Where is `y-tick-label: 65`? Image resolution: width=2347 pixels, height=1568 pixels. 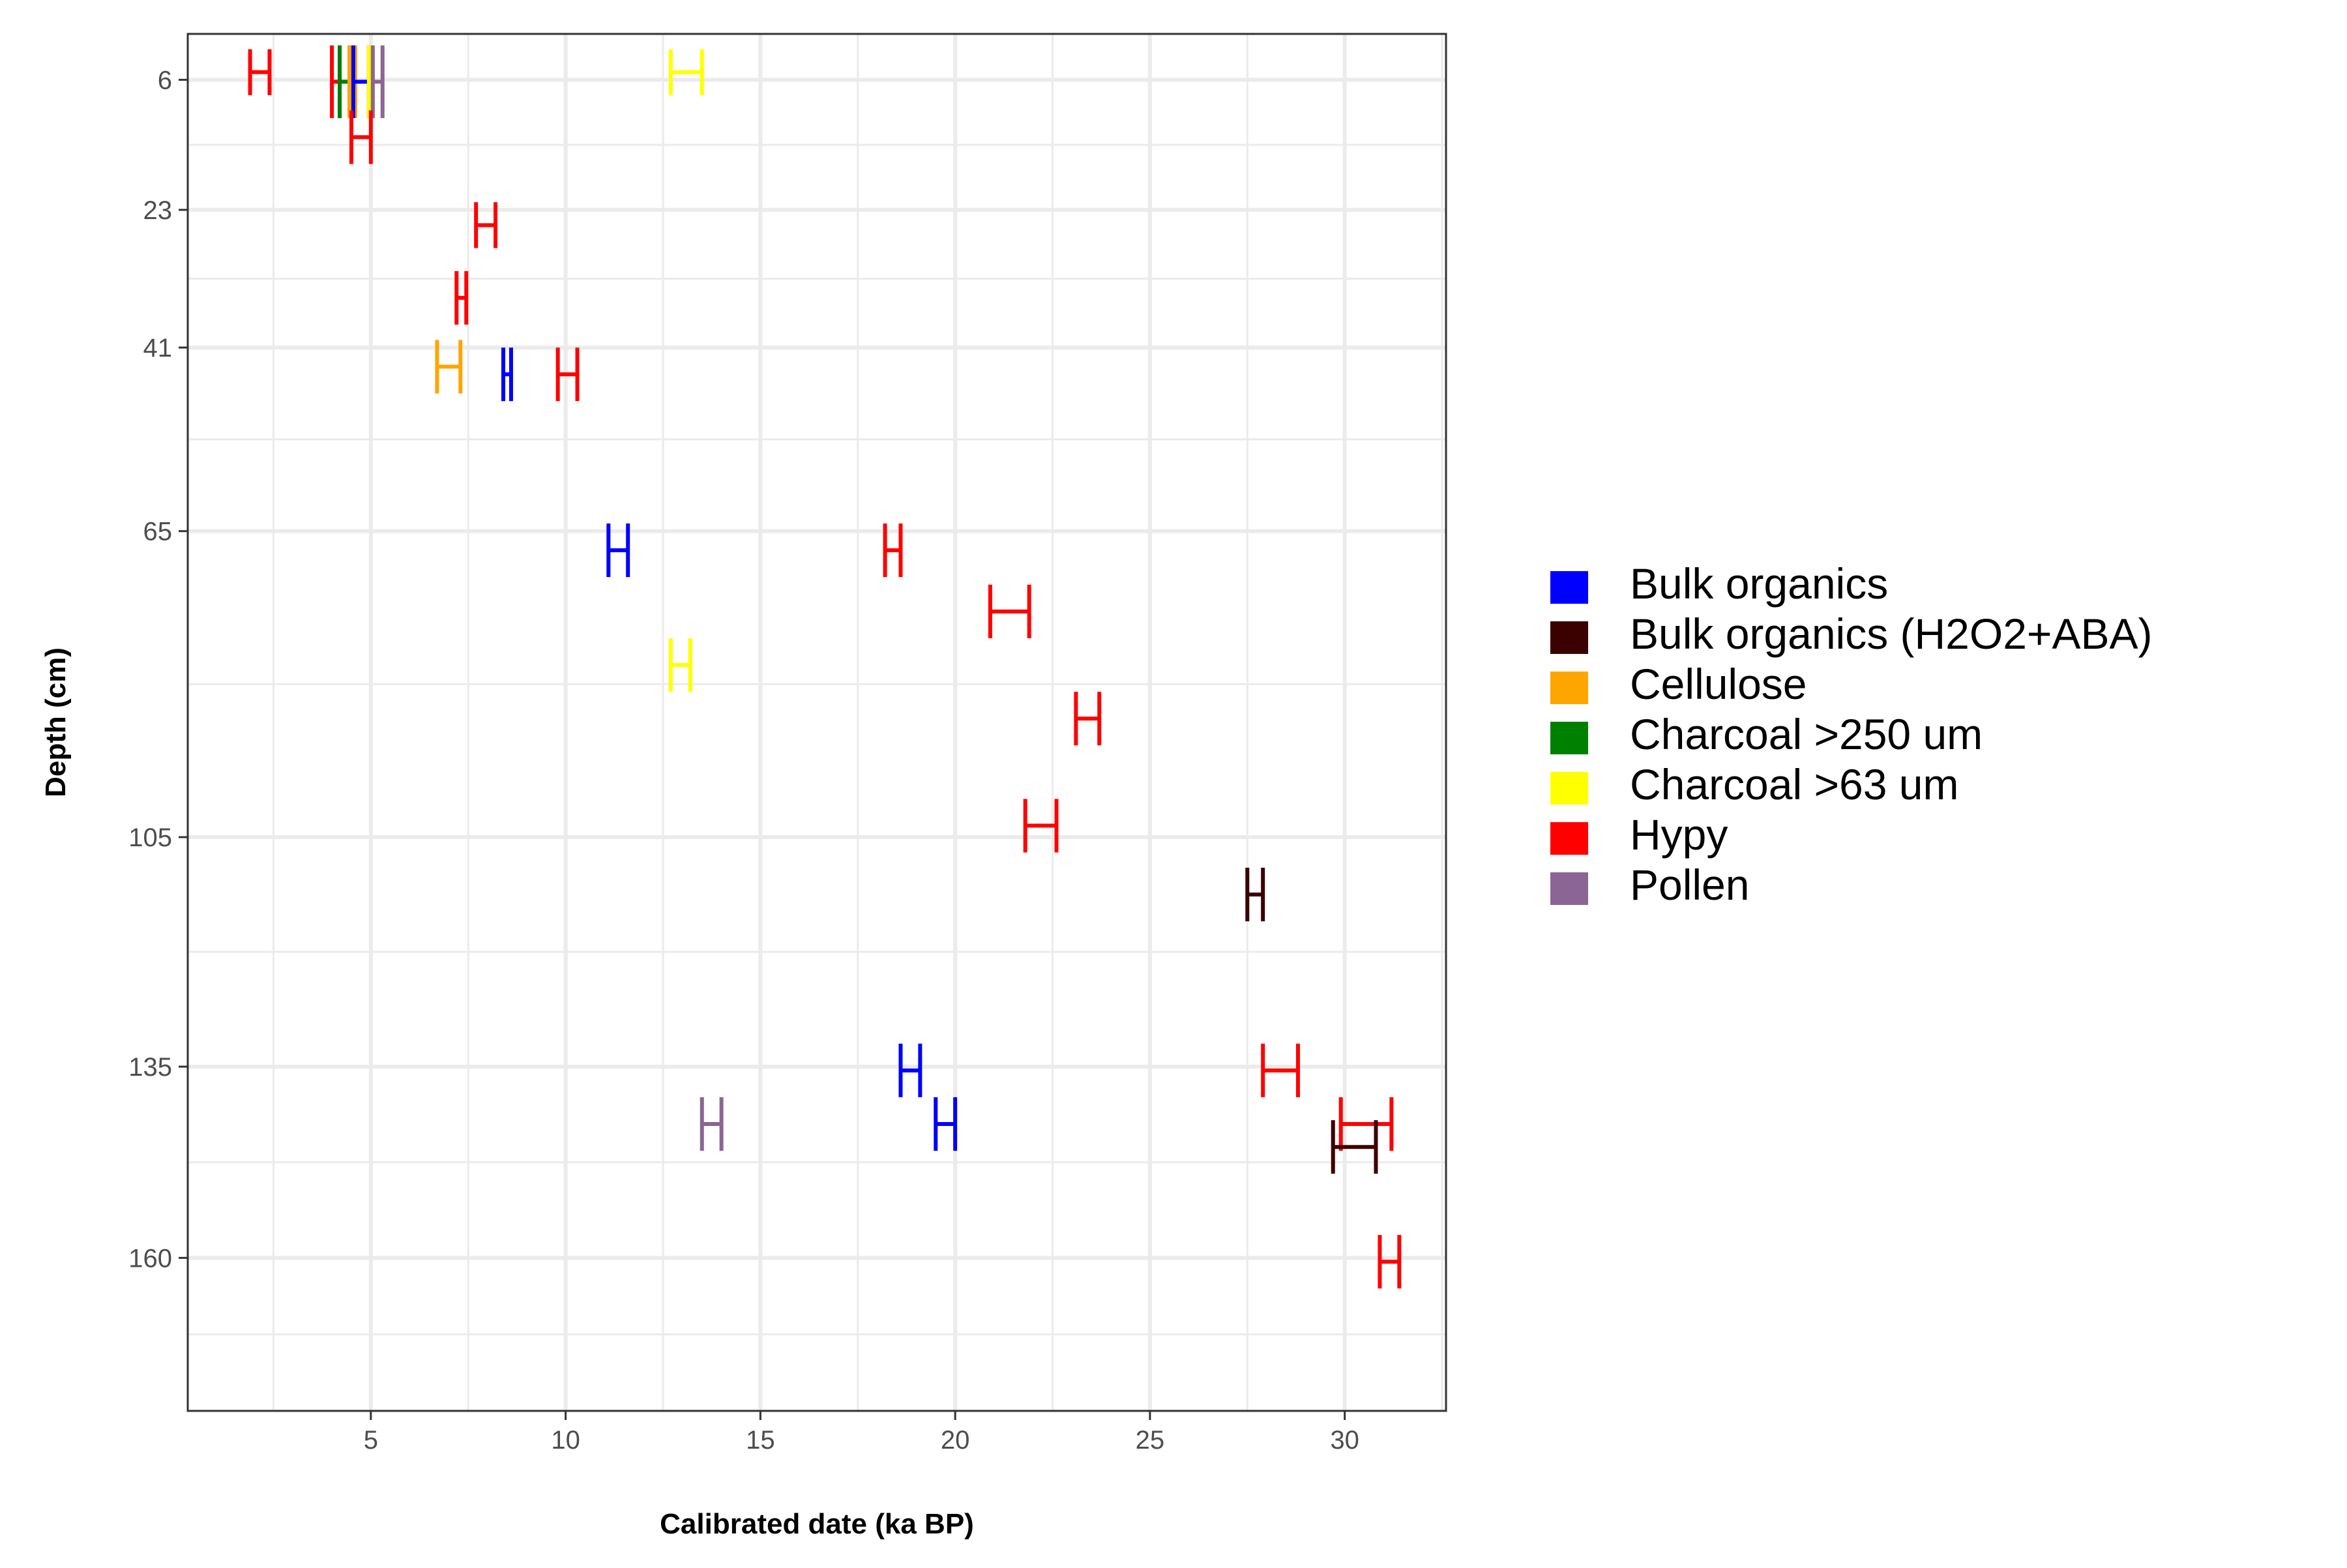 y-tick-label: 65 is located at coordinates (158, 532).